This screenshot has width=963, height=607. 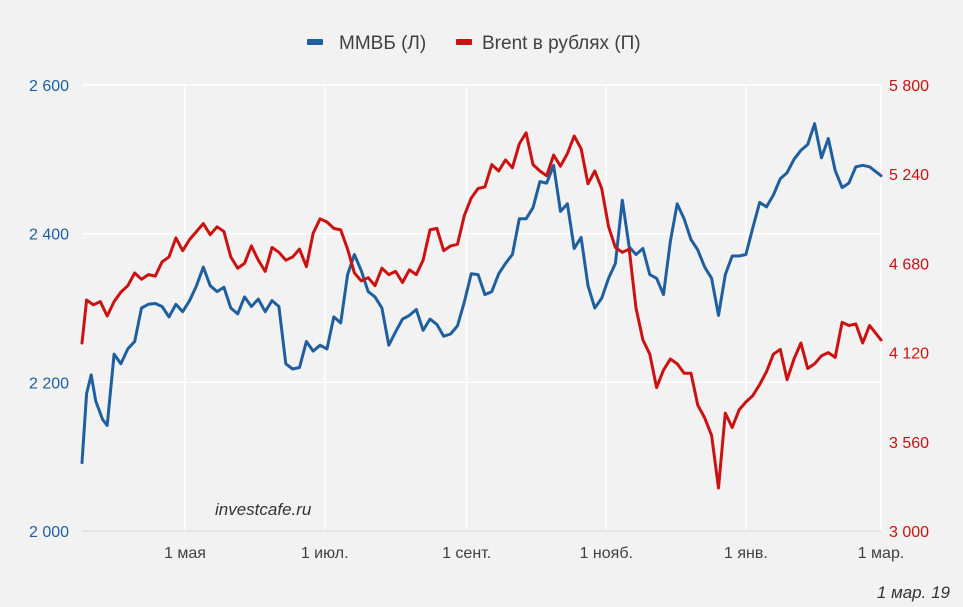 I want to click on y-left-tick-label: 2 000, so click(x=49, y=532).